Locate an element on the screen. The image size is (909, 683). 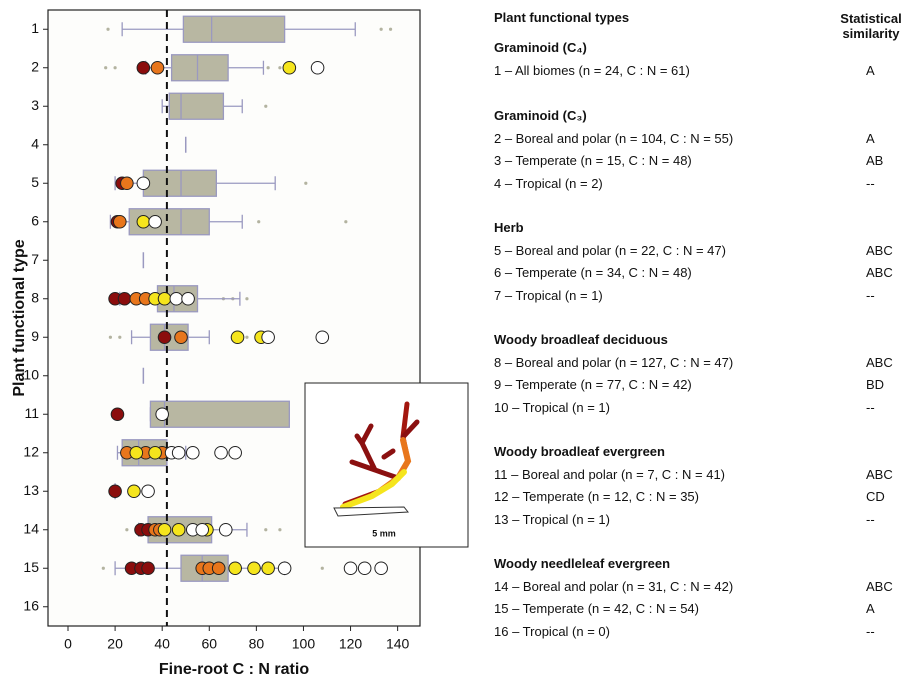
table-header: Statistical similarity is located at coordinates (871, 26).